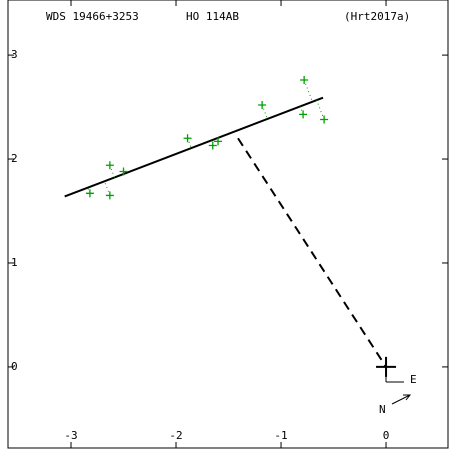 The width and height of the screenshot is (450, 450). What do you see at coordinates (386, 366) in the screenshot?
I see `primary-star` at bounding box center [386, 366].